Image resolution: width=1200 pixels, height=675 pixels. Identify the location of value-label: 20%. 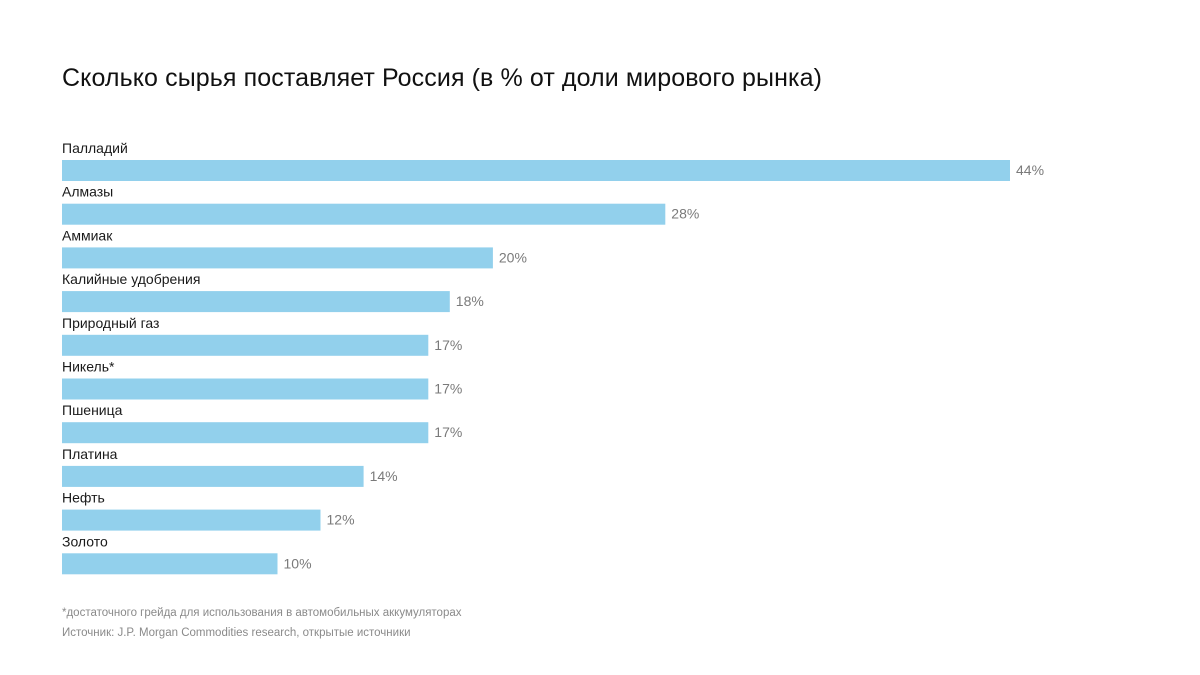
(513, 257).